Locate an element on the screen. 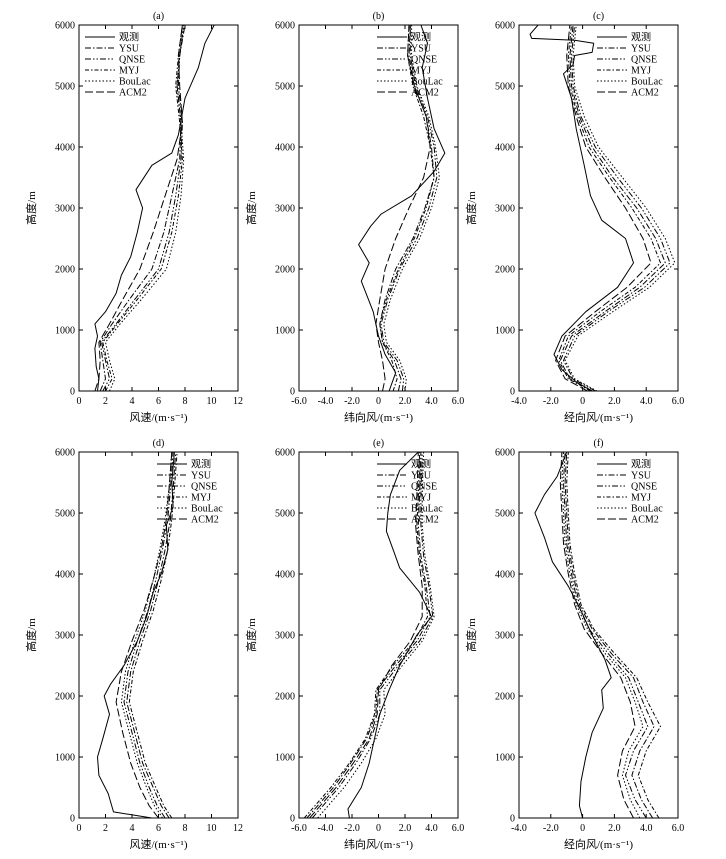  panel-label: (a) is located at coordinates (158, 16).